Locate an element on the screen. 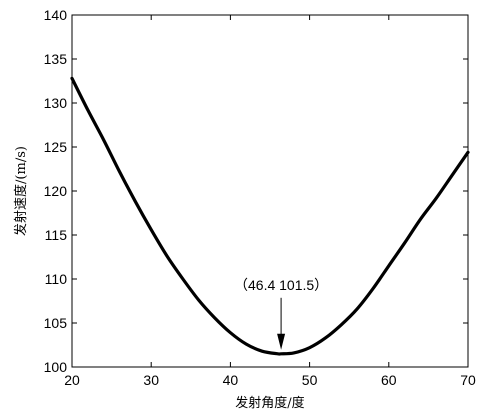 The image size is (502, 417). y-tick-label: 140 is located at coordinates (56, 15).